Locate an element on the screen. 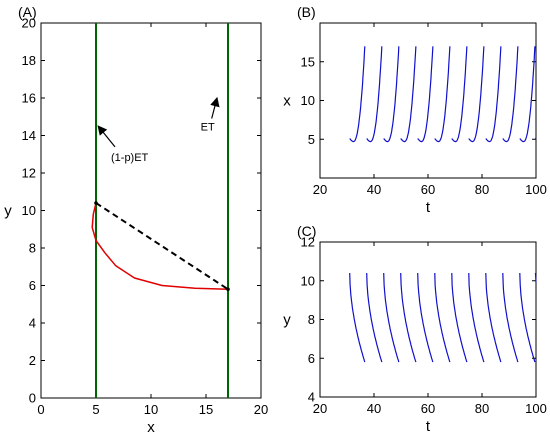  panel-label: (A) is located at coordinates (27, 12).